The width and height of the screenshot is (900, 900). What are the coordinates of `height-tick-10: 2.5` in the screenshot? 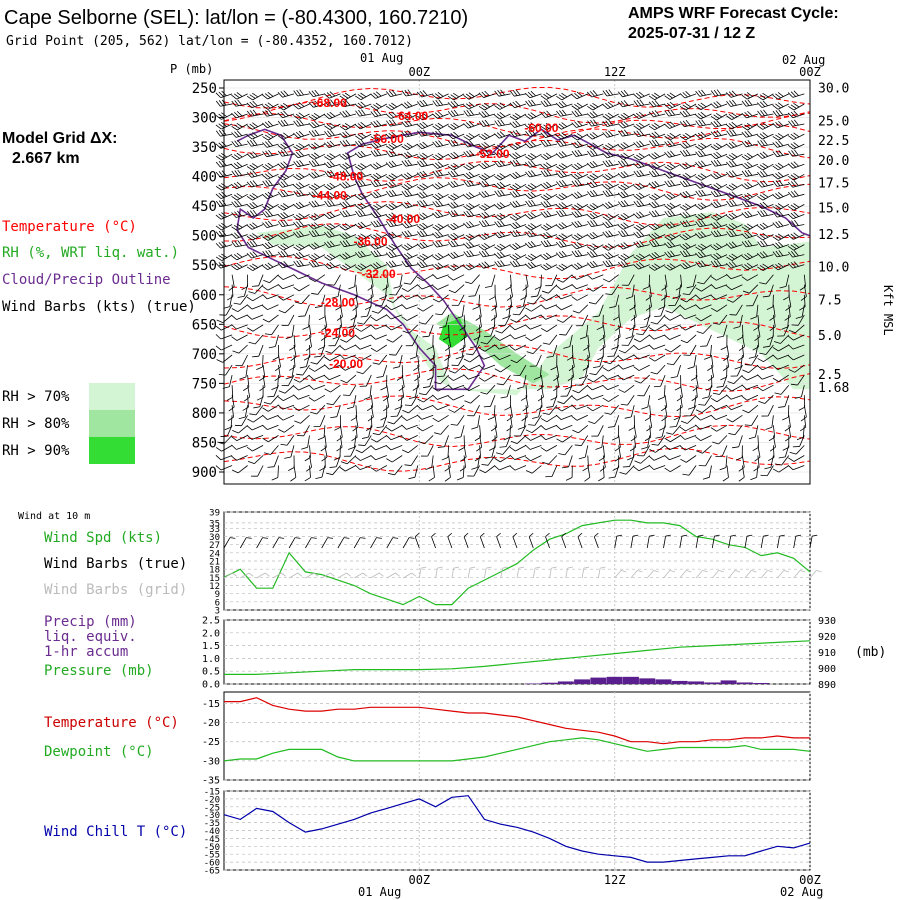 It's located at (829, 375).